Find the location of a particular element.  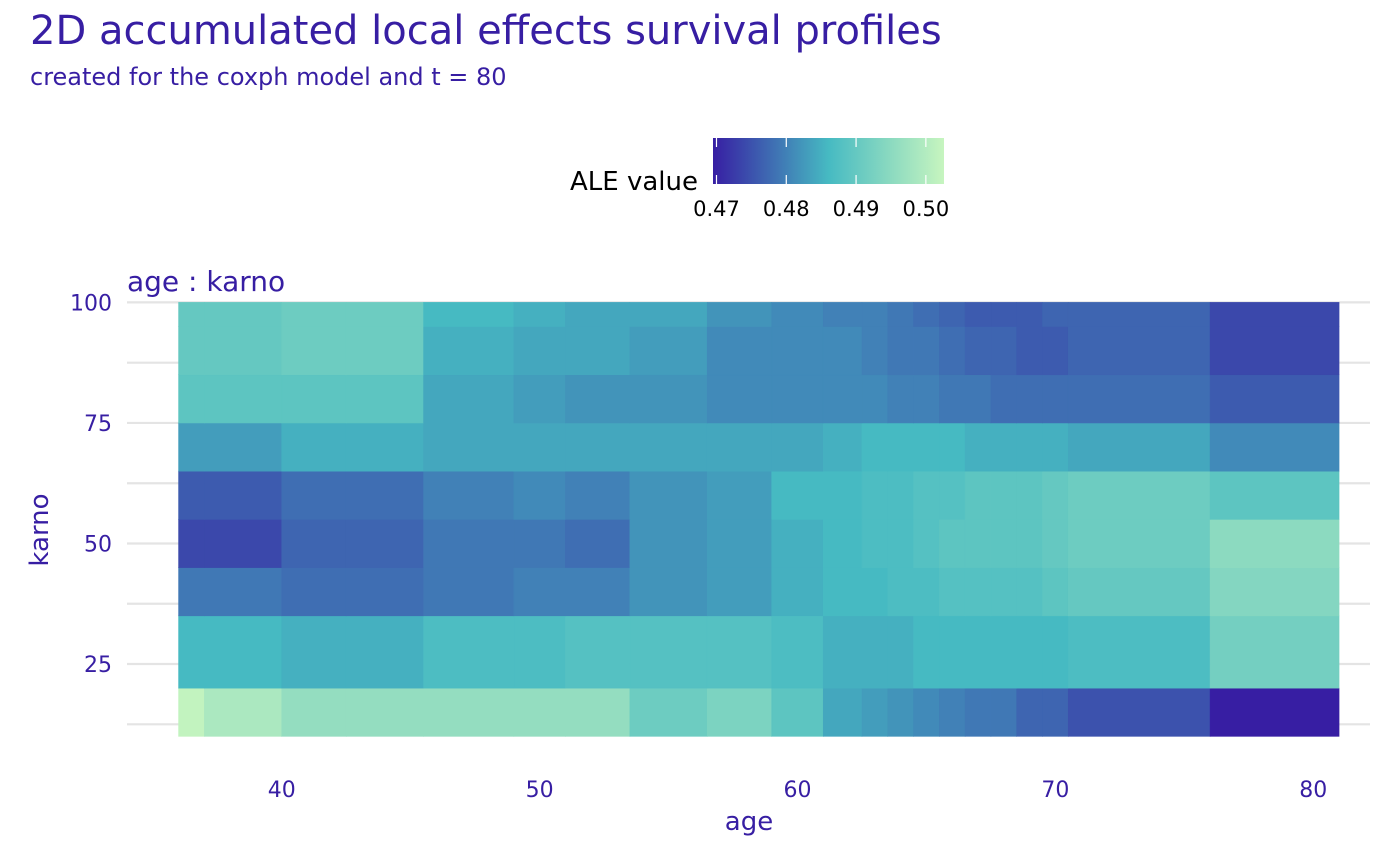

legend-tick-label: 0.47 is located at coordinates (716, 209).